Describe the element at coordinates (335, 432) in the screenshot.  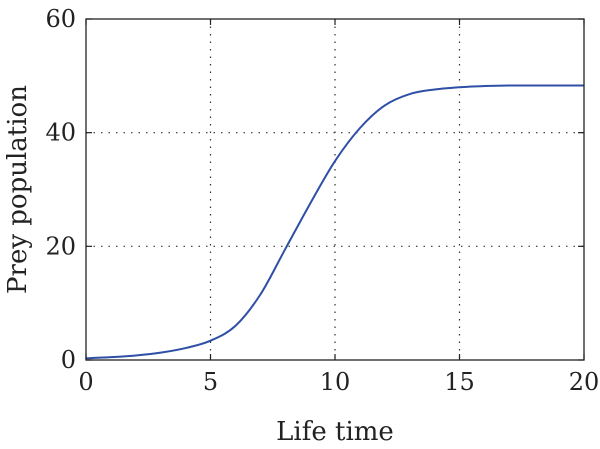
I see `x-axis-label: Life time` at that location.